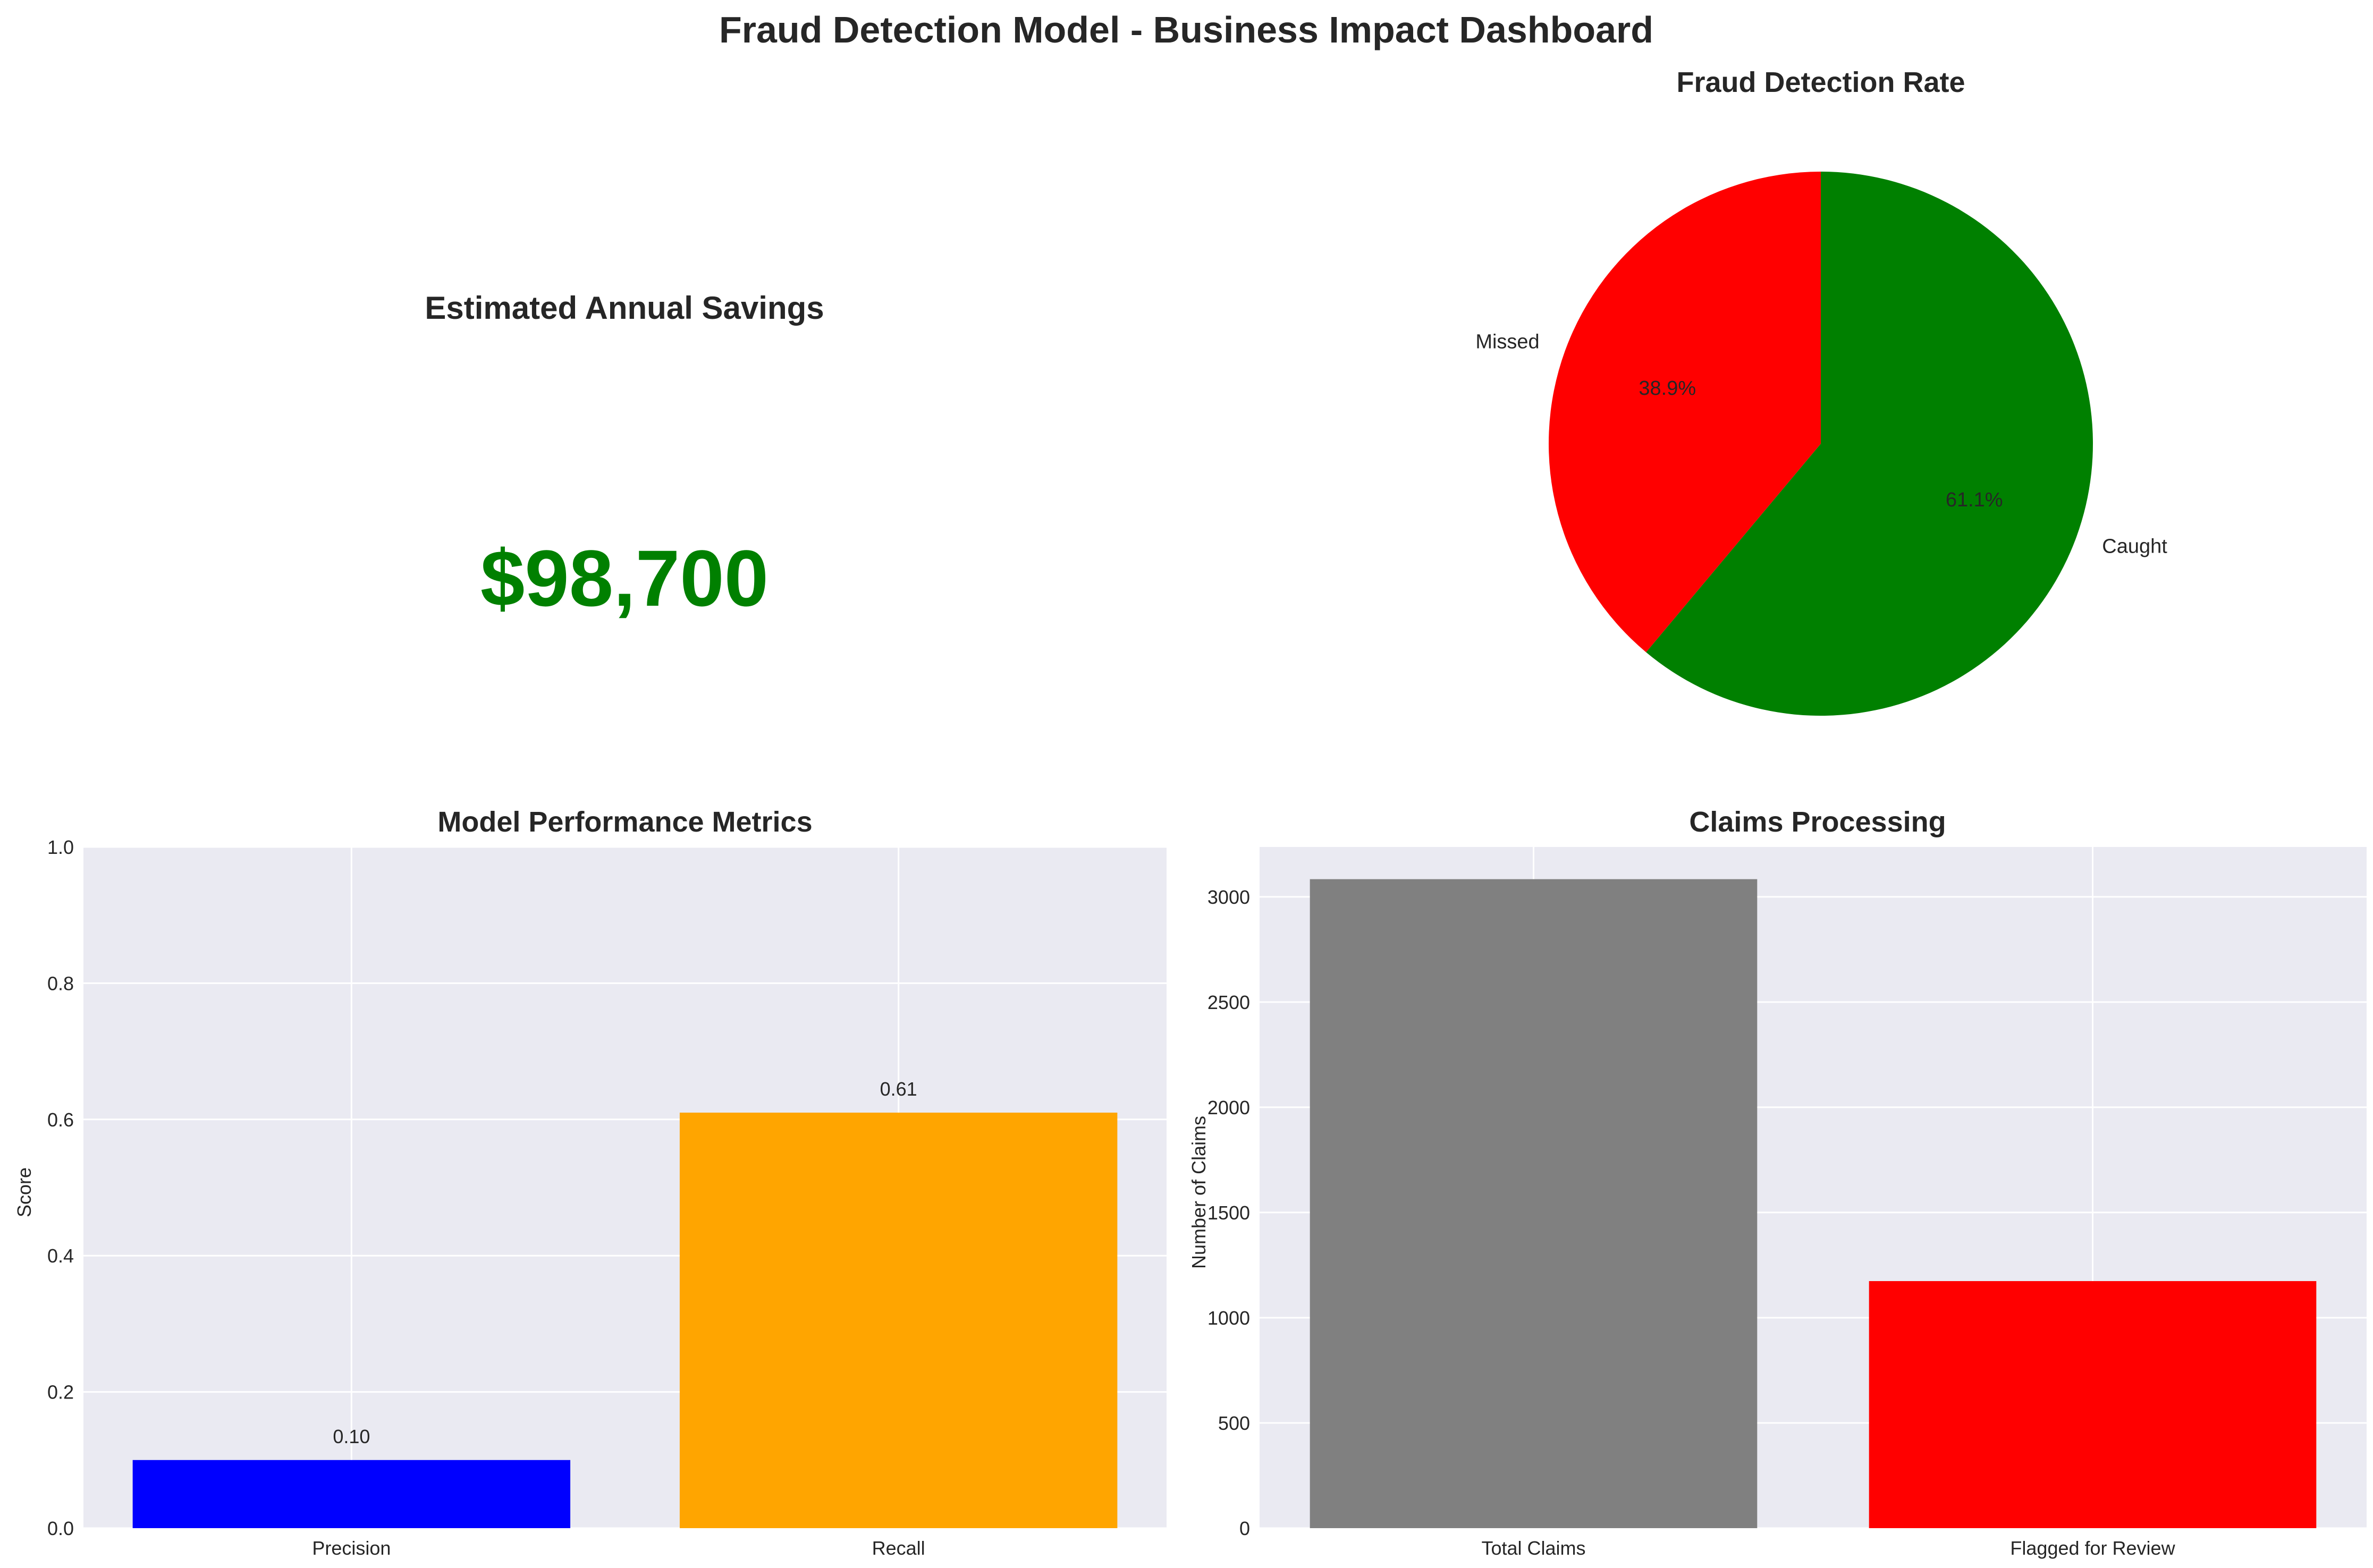 This screenshot has height=1568, width=2373. Describe the element at coordinates (60, 1256) in the screenshot. I see `y-tick-label: 0.4` at that location.